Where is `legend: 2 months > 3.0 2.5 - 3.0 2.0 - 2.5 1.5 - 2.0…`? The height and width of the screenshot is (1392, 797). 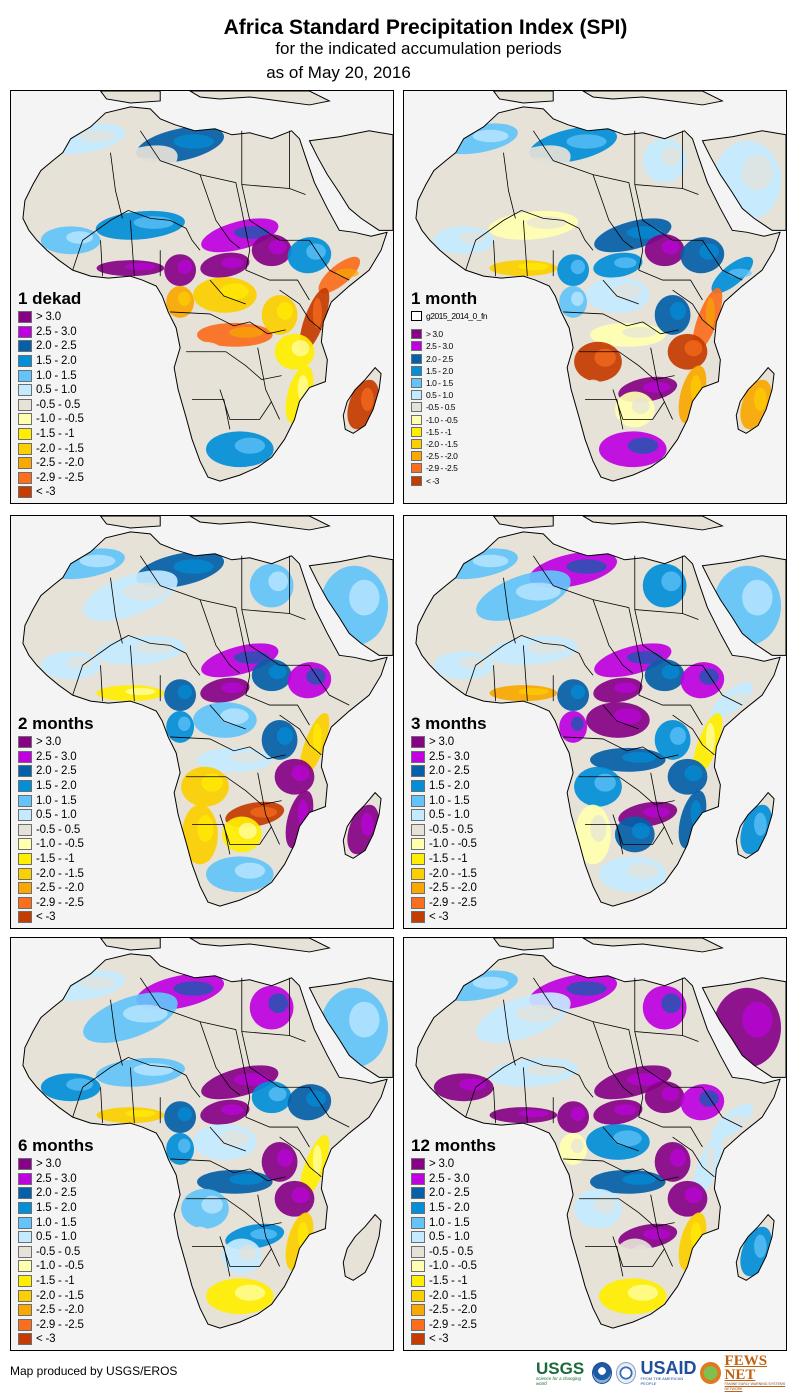 legend: 2 months > 3.0 2.5 - 3.0 2.0 - 2.5 1.5 - 2.0… is located at coordinates (56, 819).